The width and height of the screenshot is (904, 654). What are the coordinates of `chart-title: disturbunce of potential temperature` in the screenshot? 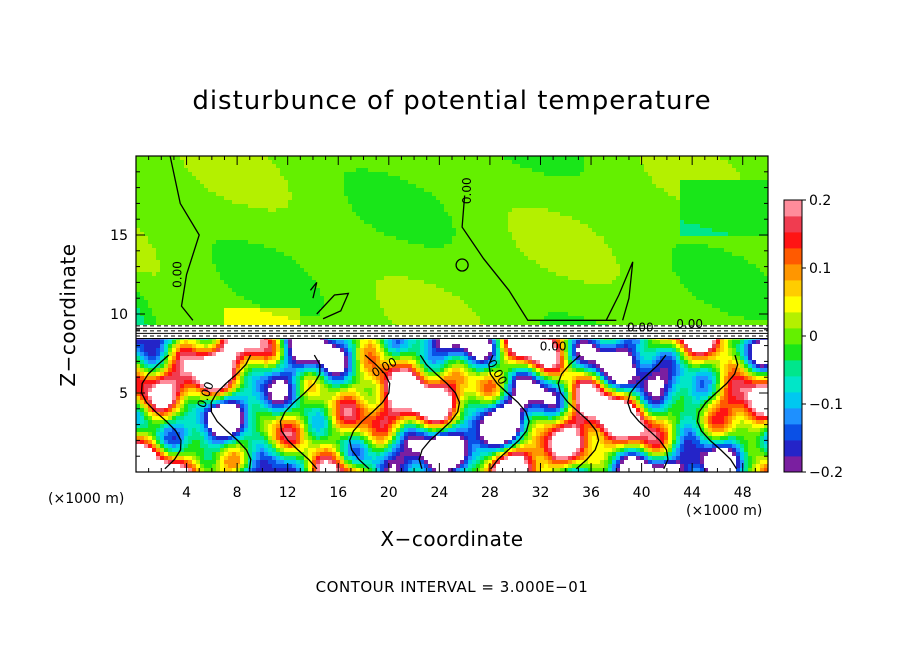 It's located at (452, 101).